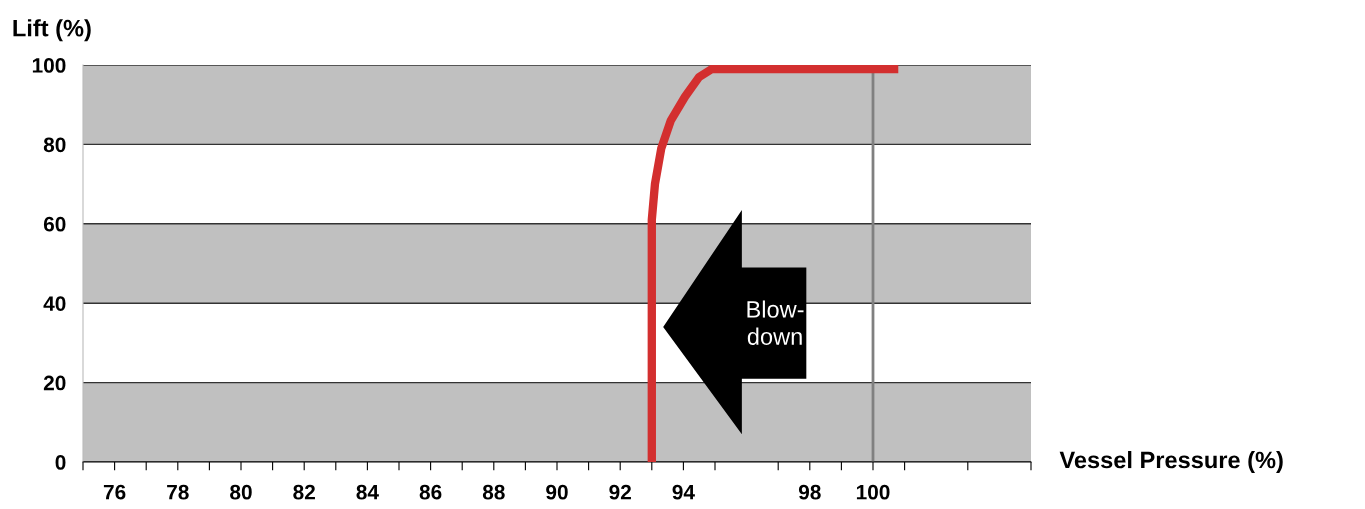 Image resolution: width=1365 pixels, height=509 pixels. Describe the element at coordinates (557, 492) in the screenshot. I see `x-tick-label: 90` at that location.